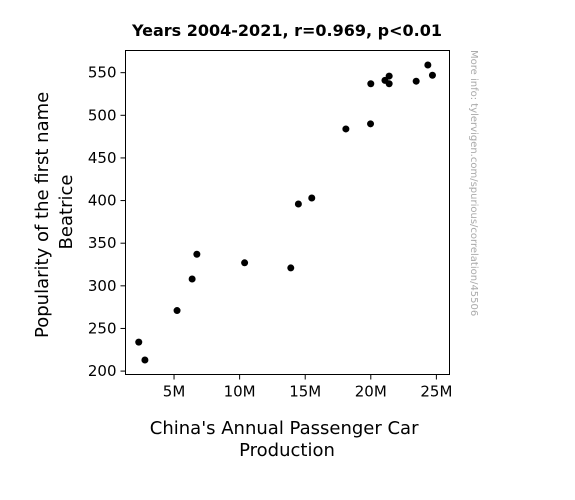 The width and height of the screenshot is (575, 500). Describe the element at coordinates (102, 371) in the screenshot. I see `y-tick-label: 200` at that location.